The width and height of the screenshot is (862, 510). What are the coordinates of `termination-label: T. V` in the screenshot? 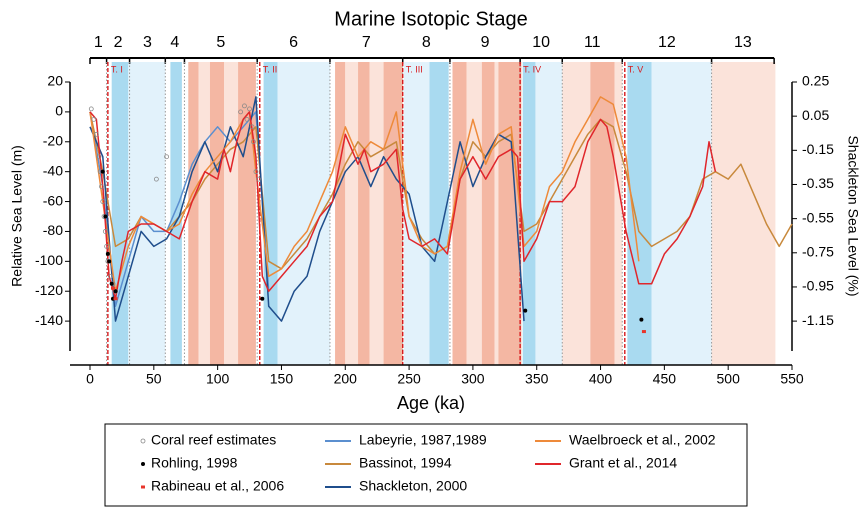 It's located at (636, 69).